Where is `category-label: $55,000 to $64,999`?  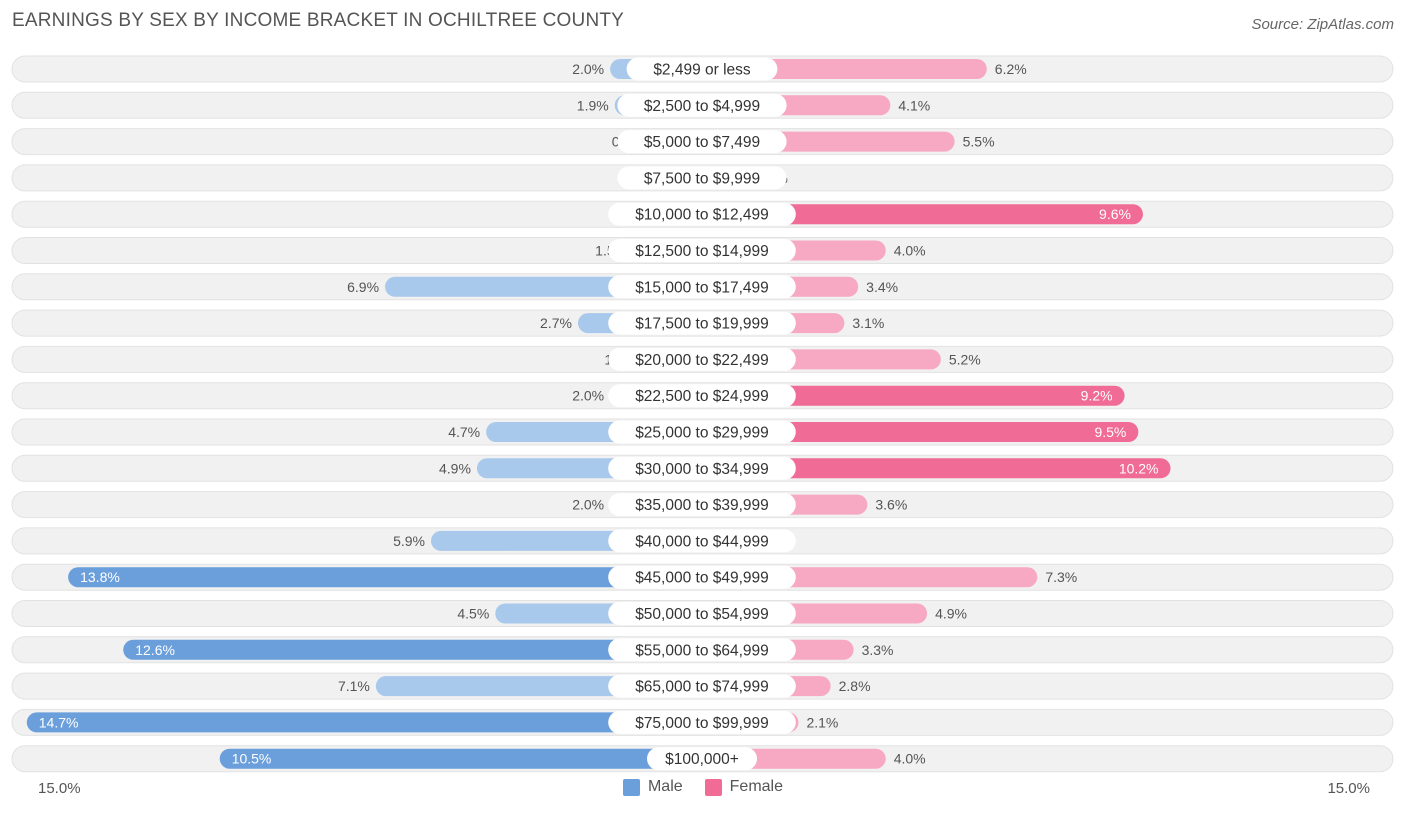
category-label: $55,000 to $64,999 is located at coordinates (702, 650).